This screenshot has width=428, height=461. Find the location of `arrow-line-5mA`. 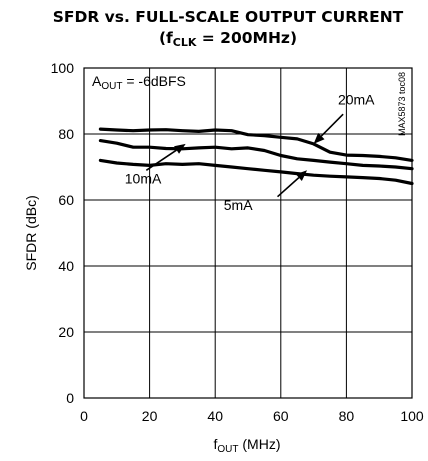

arrow-line-5mA is located at coordinates (288, 187).